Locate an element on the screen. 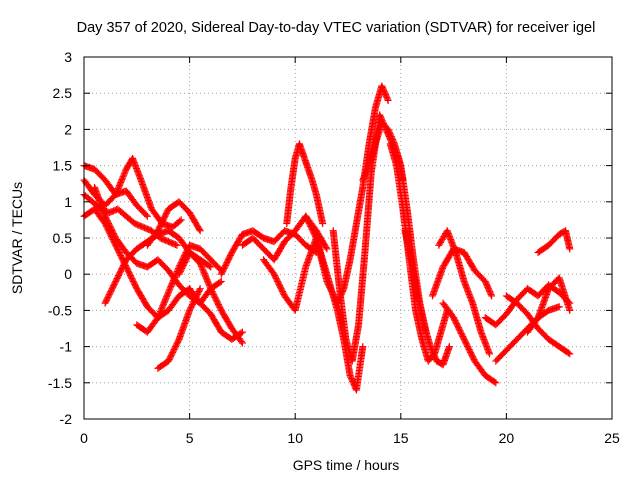 This screenshot has height=480, width=640. y-tick-label: 0 is located at coordinates (68, 274).